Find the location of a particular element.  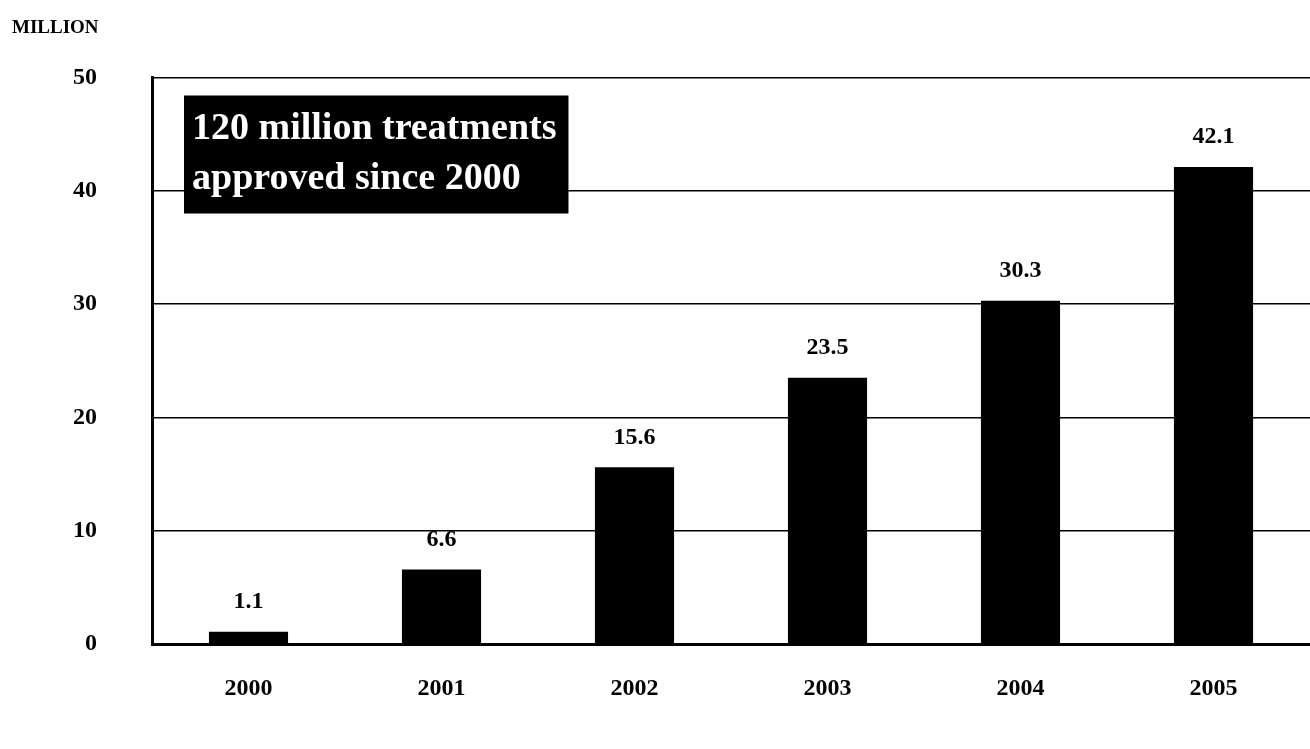

y-tick-label: 30 is located at coordinates (85, 302).